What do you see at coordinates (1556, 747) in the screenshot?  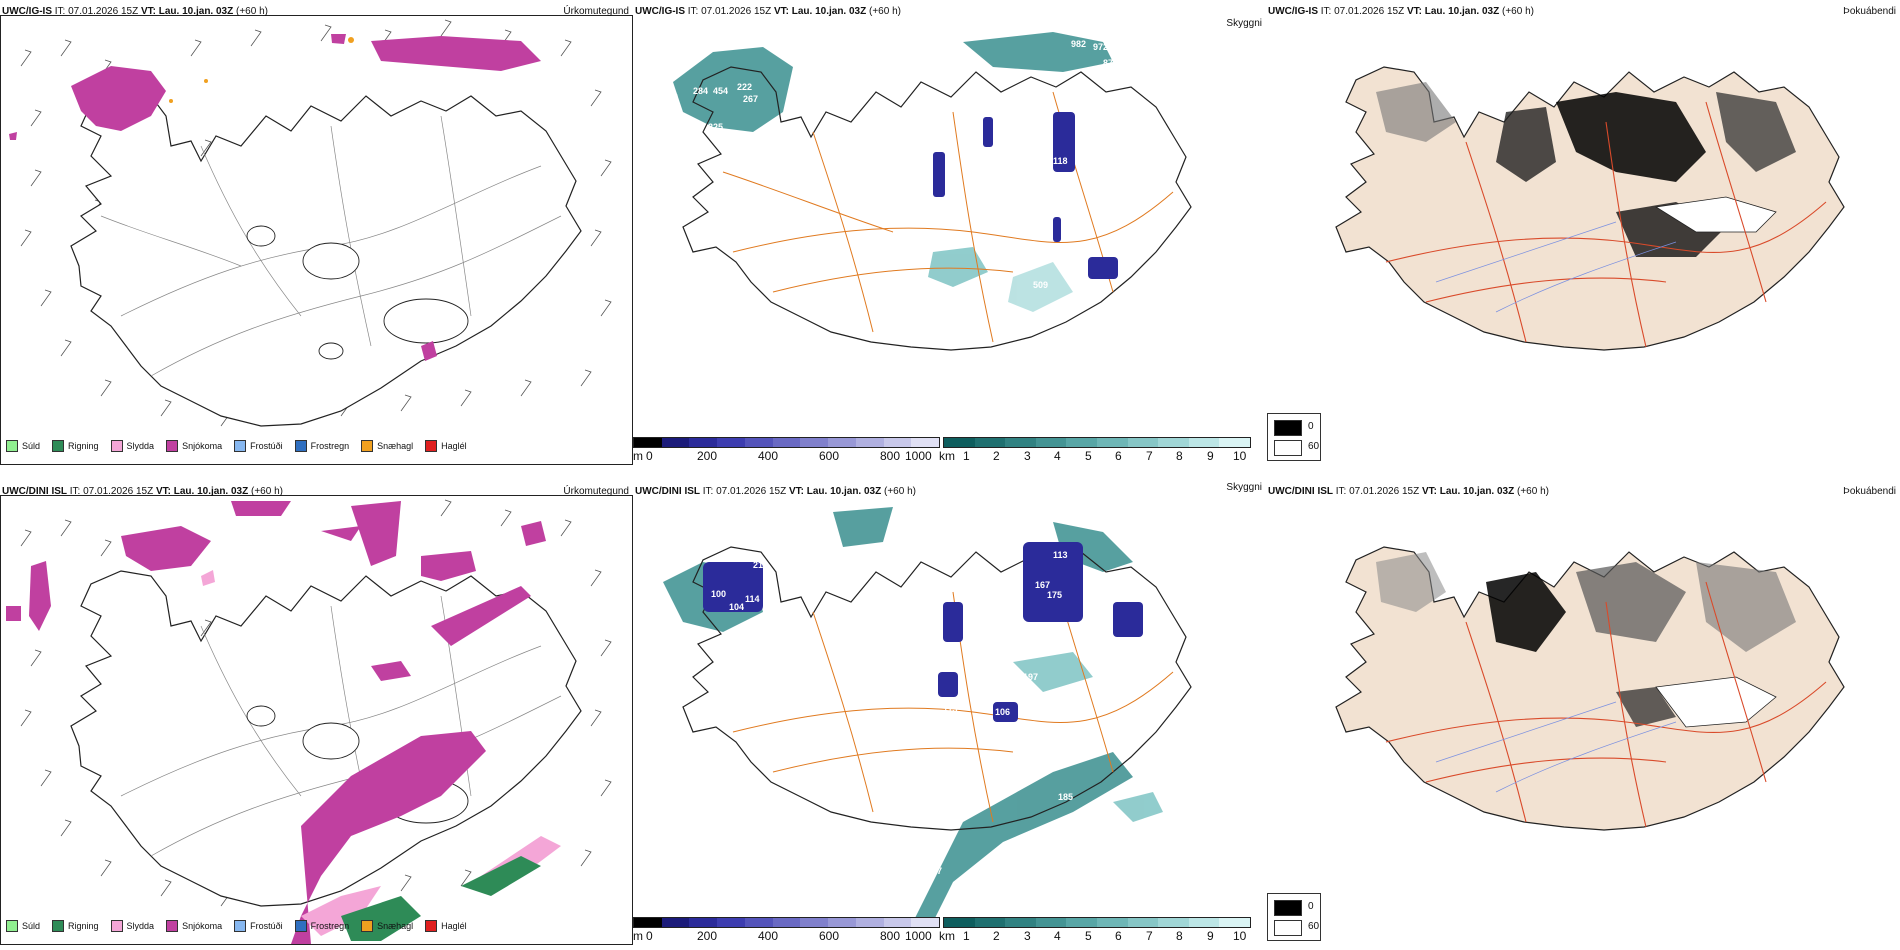 I see `river-network` at bounding box center [1556, 747].